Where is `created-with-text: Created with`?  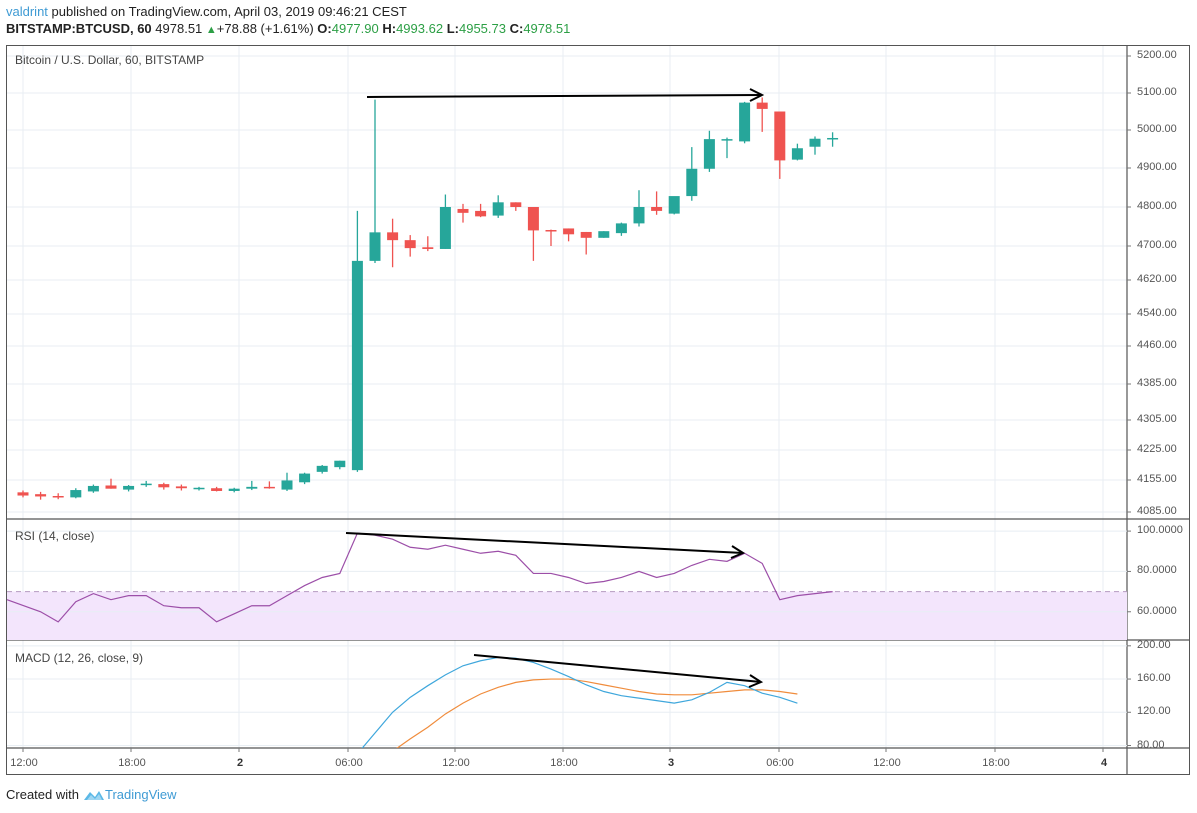
created-with-text: Created with is located at coordinates (42, 794).